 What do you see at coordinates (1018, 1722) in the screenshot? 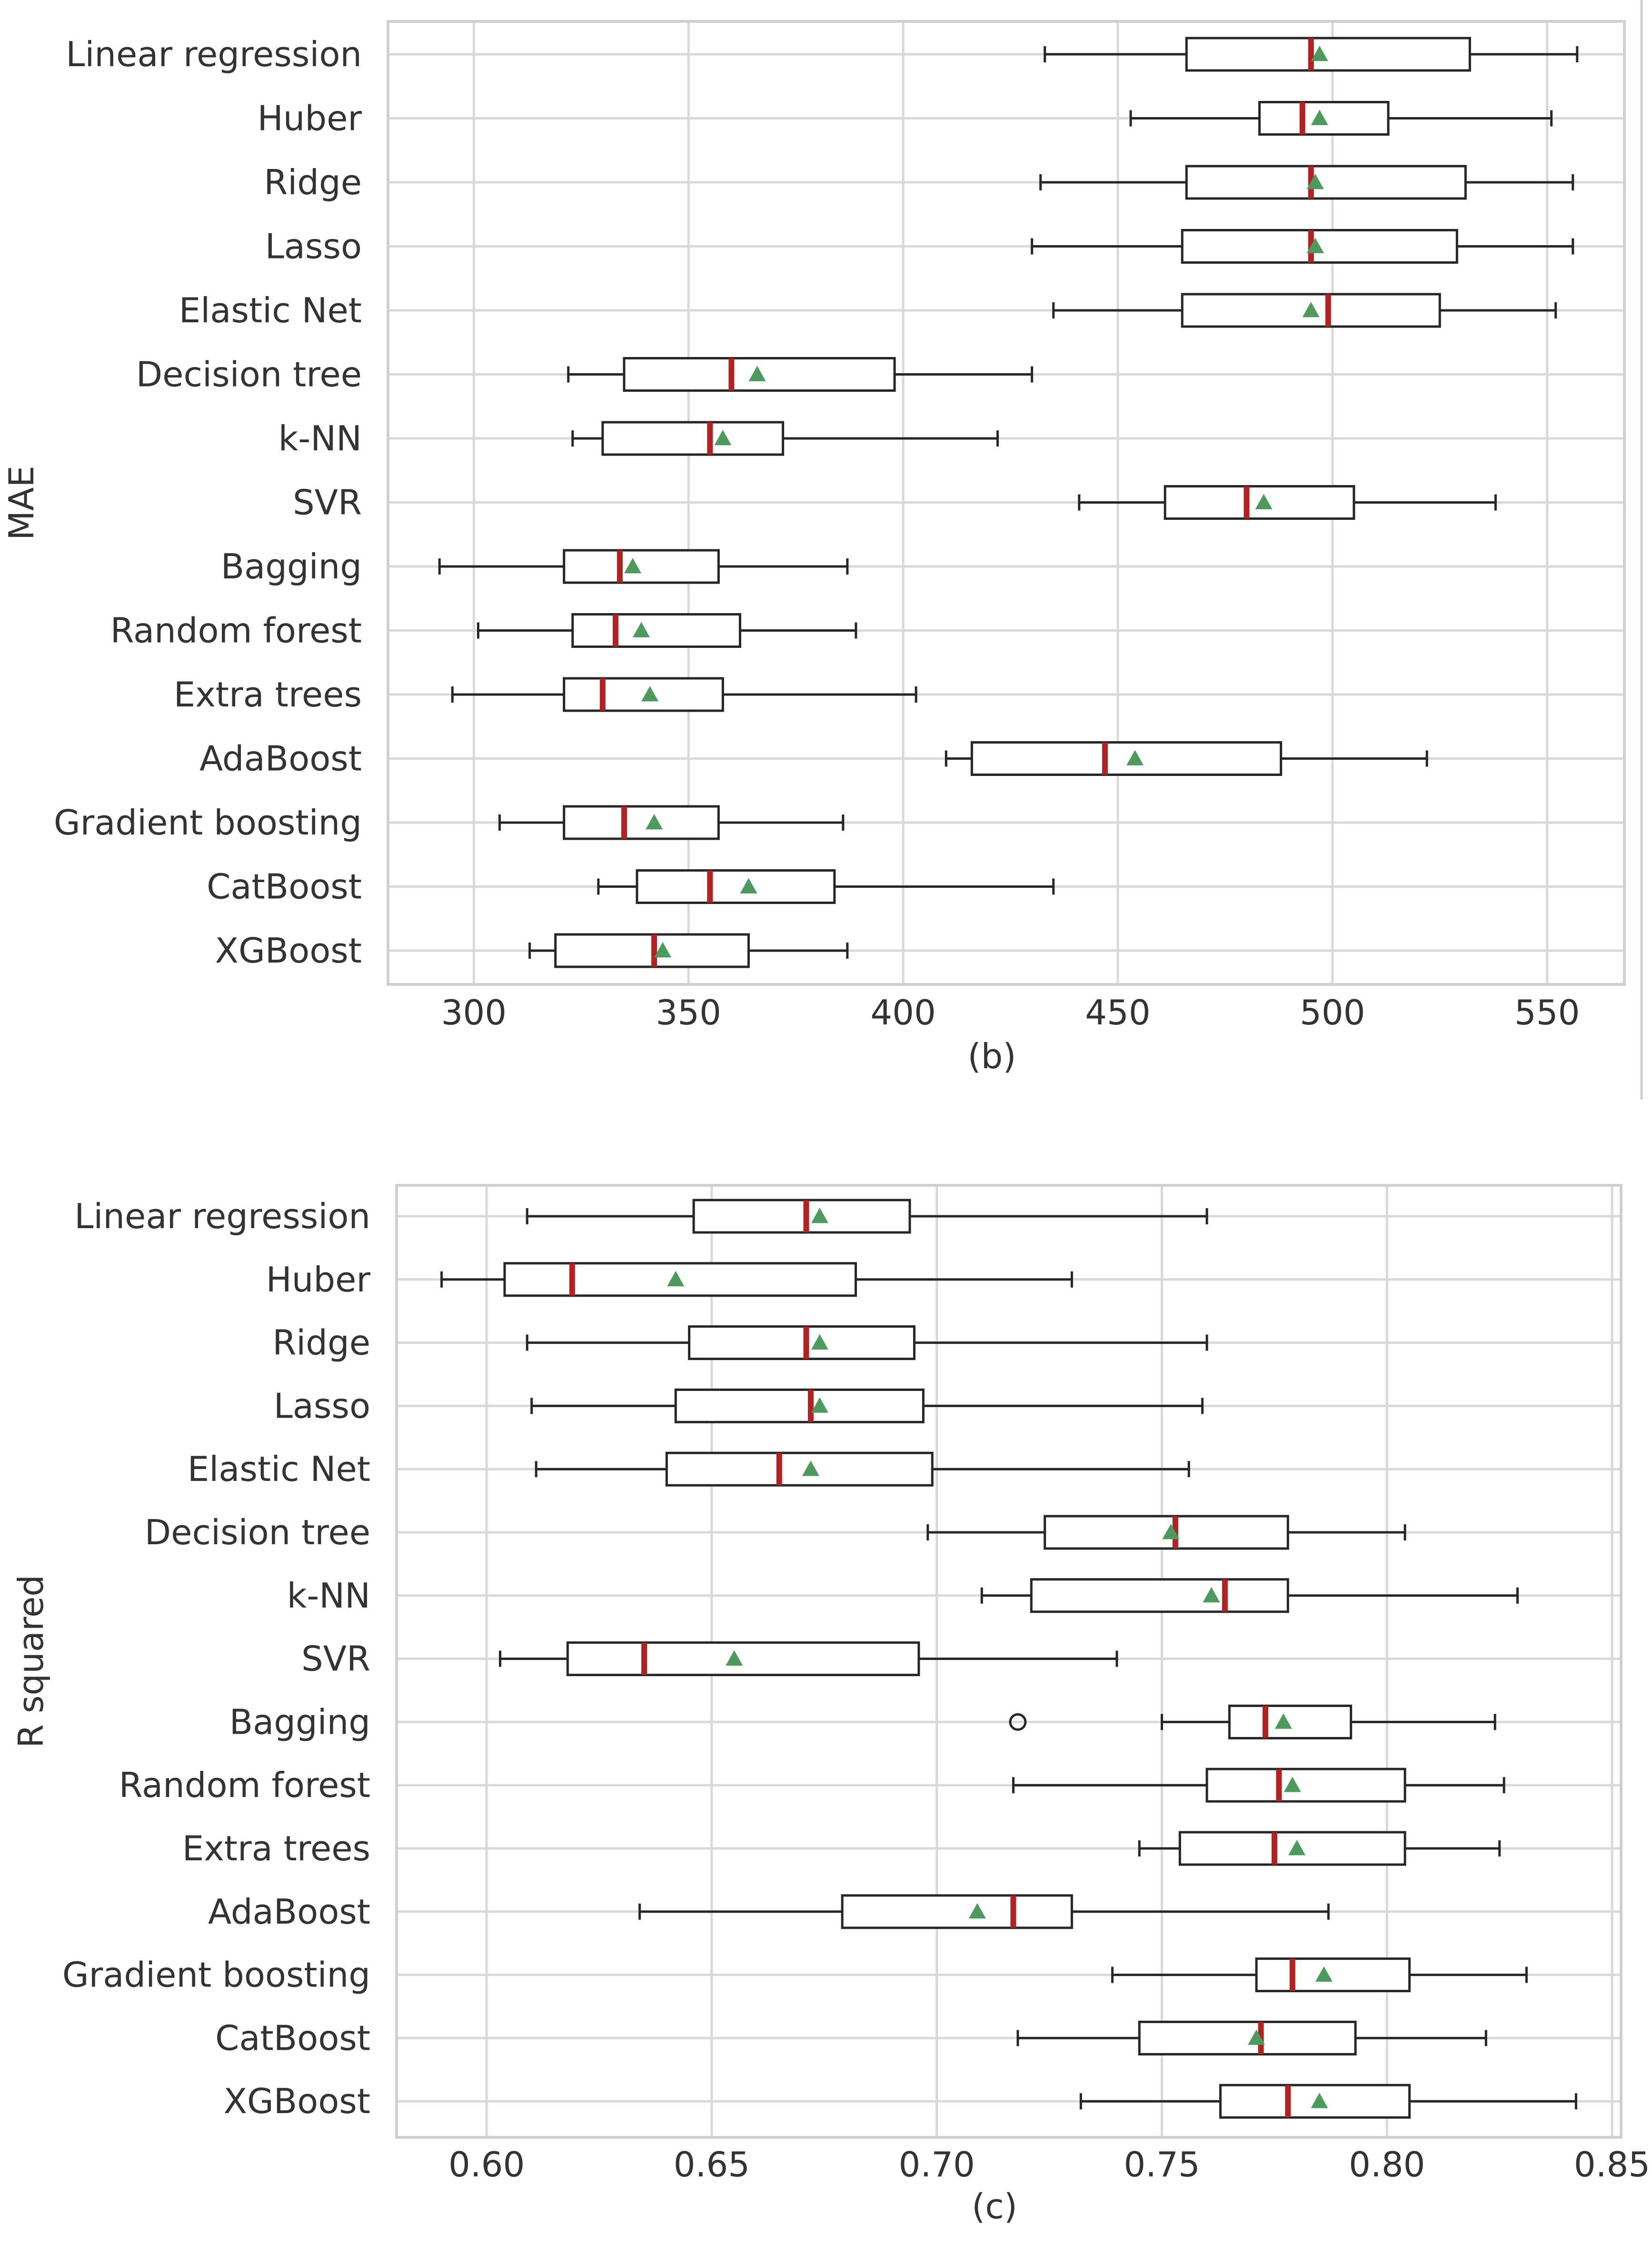
I see `outlier-marker` at bounding box center [1018, 1722].